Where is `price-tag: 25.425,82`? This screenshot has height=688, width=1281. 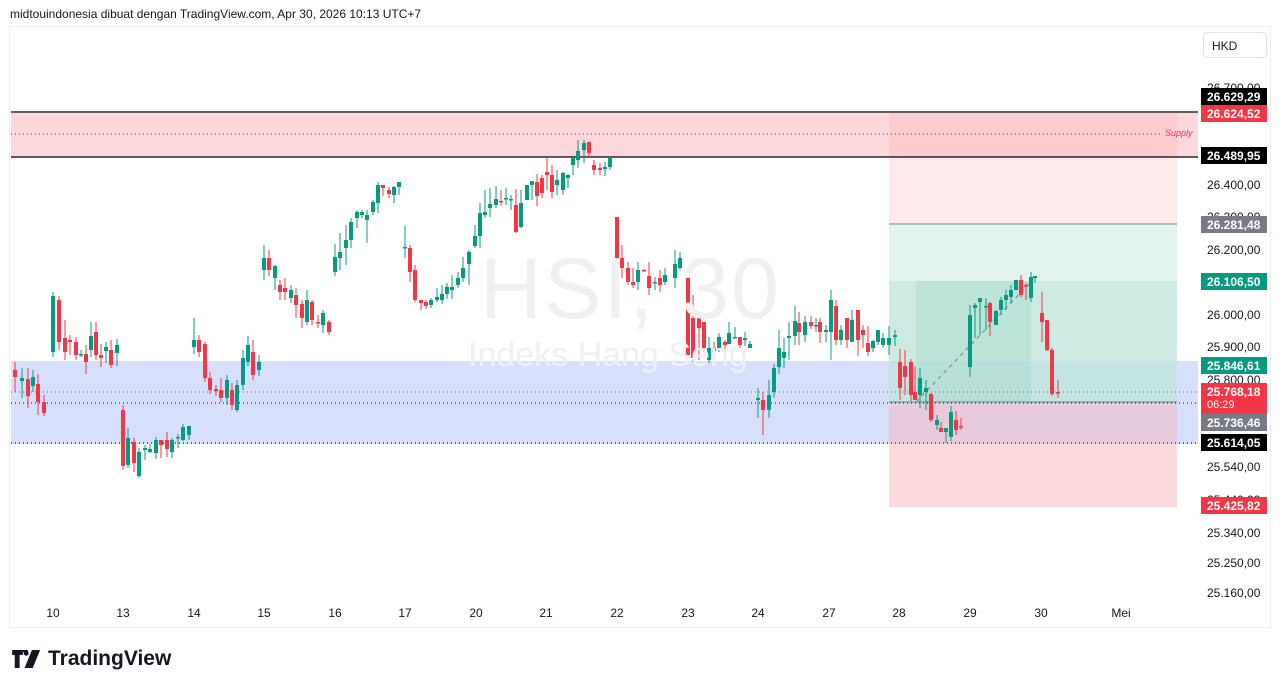
price-tag: 25.425,82 is located at coordinates (1234, 505).